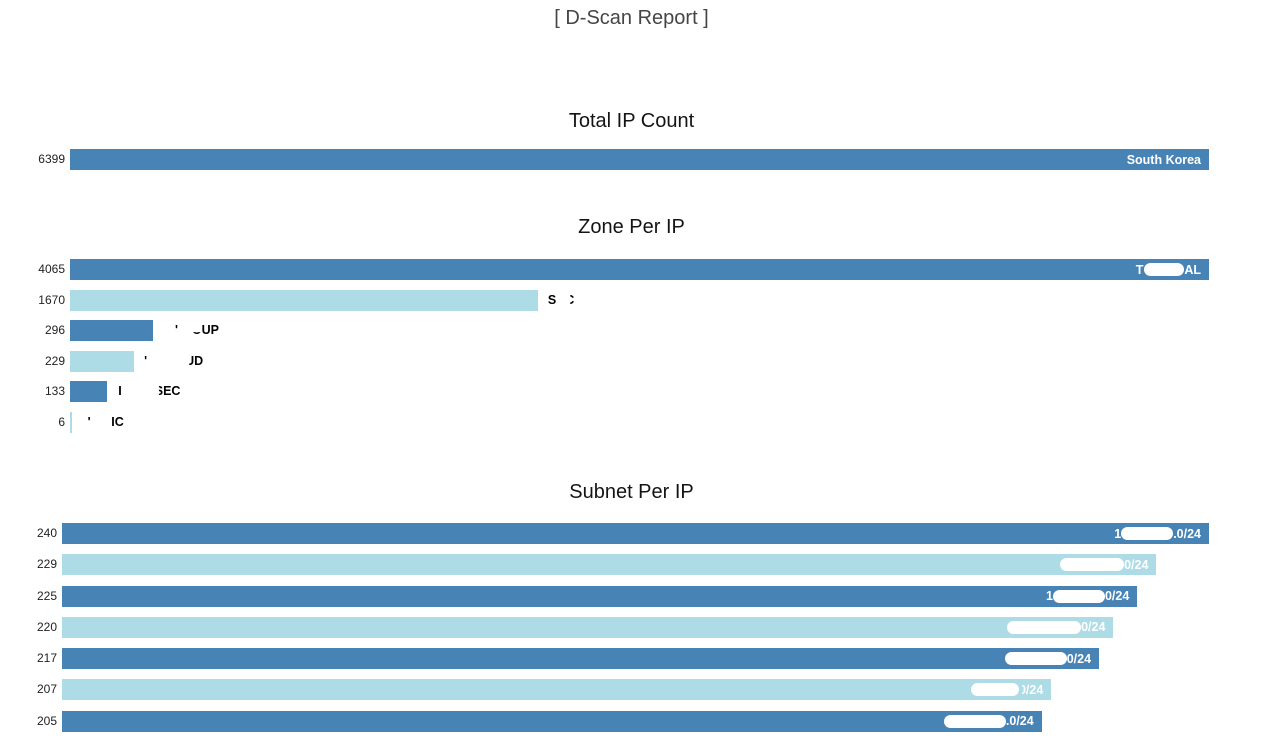  Describe the element at coordinates (54, 360) in the screenshot. I see `bar-value-label: 229` at that location.